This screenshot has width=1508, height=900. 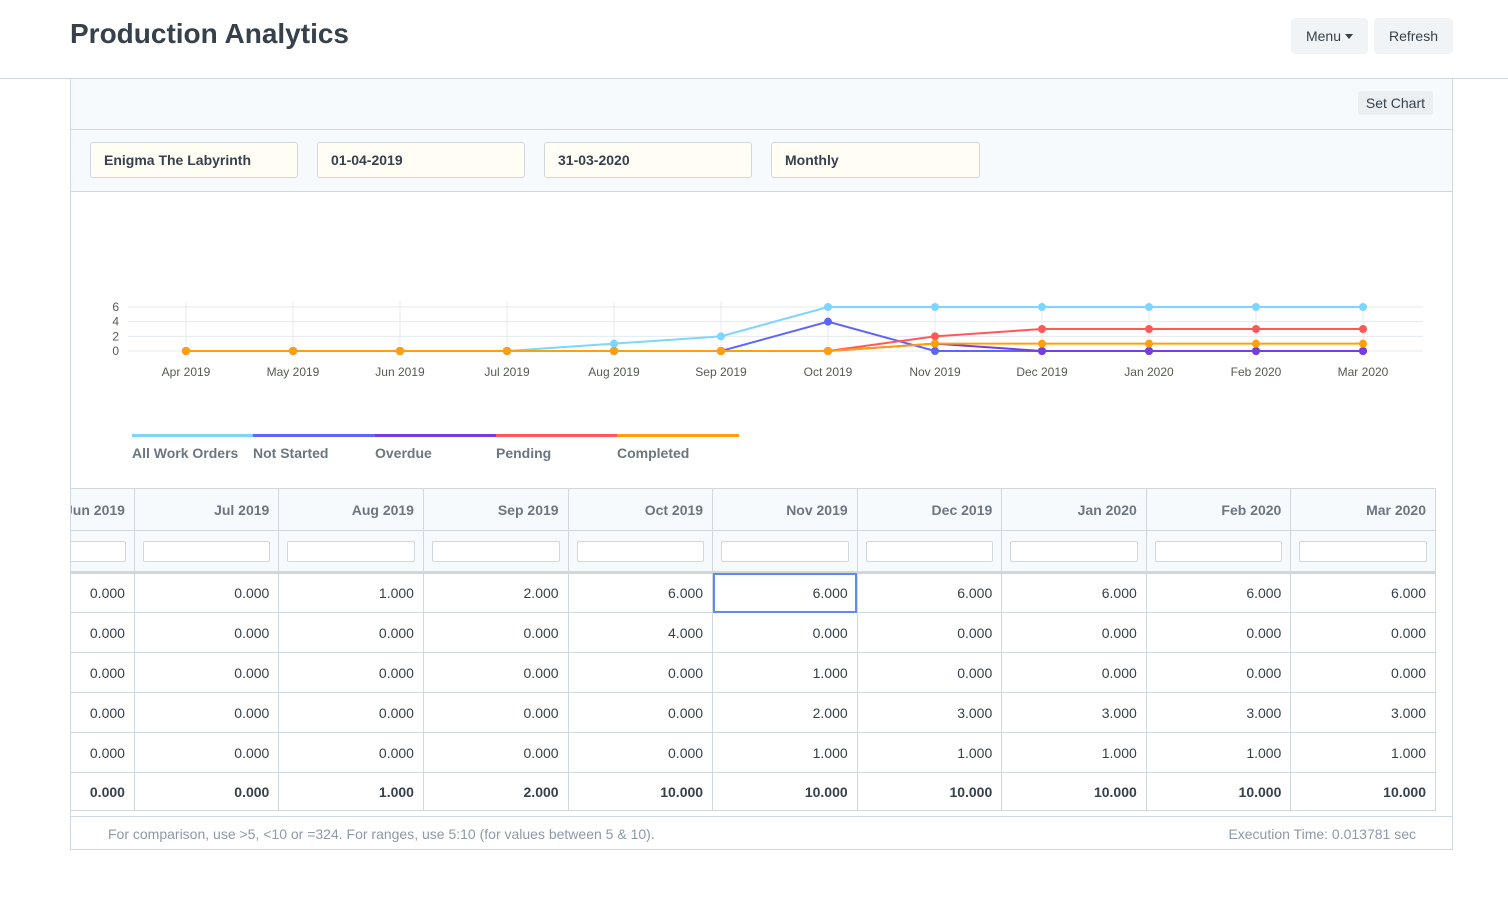 What do you see at coordinates (640, 632) in the screenshot?
I see `table-cell: 4.000` at bounding box center [640, 632].